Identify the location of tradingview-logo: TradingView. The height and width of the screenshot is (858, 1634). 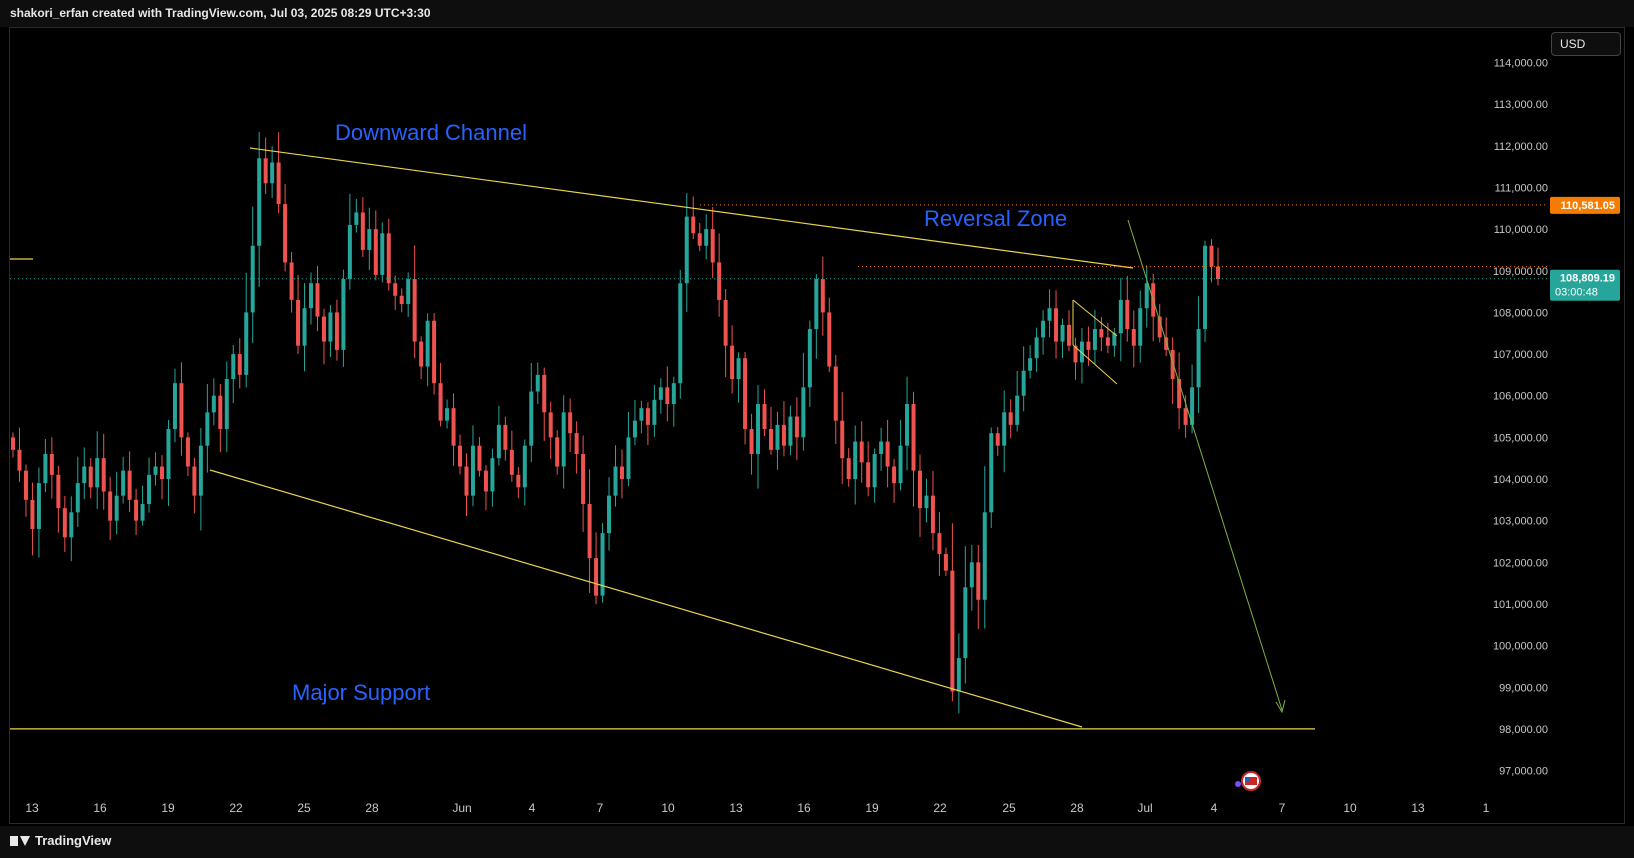
(60, 840).